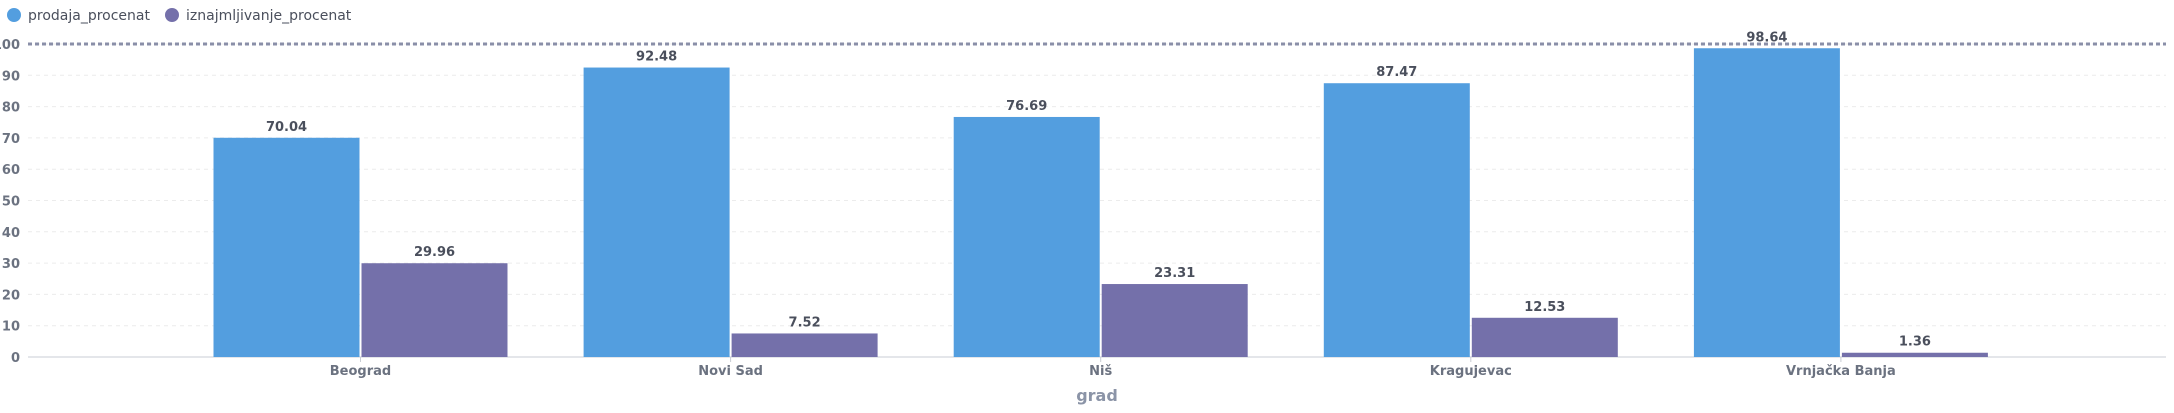 This screenshot has height=413, width=2174. I want to click on y-tick-label: 50, so click(11, 202).